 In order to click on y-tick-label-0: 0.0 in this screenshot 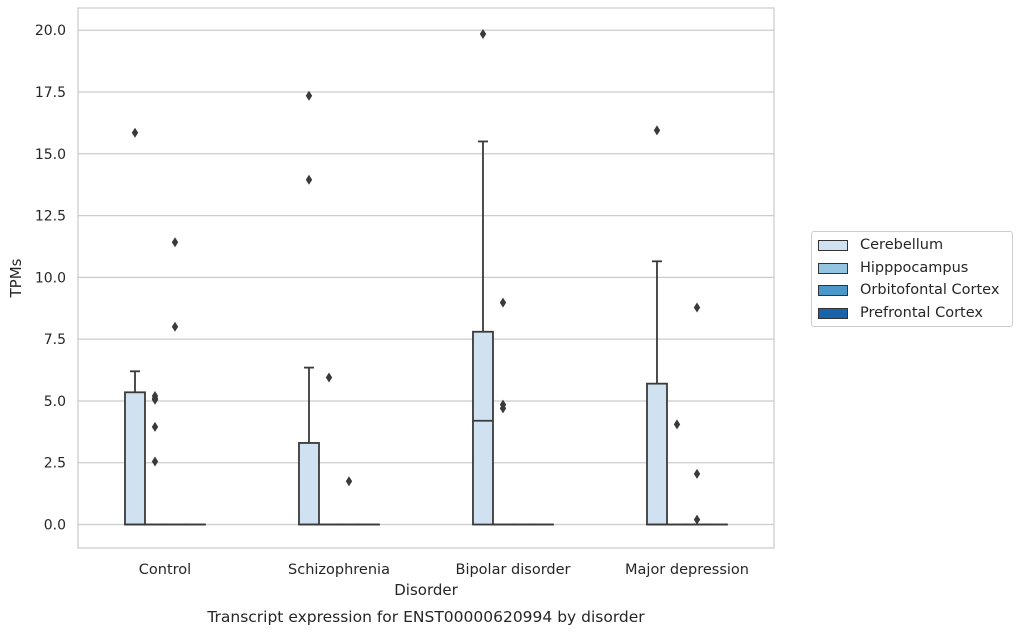, I will do `click(55, 526)`.